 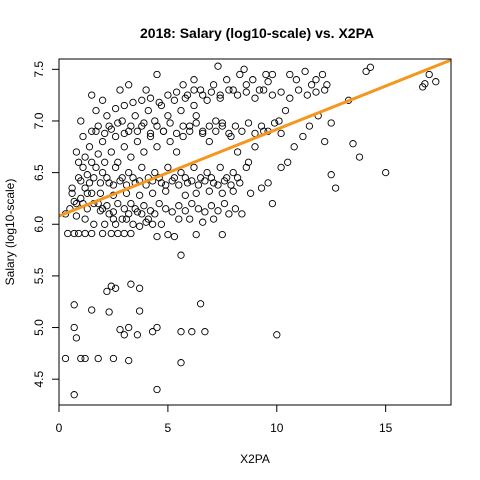 I want to click on chart-title: 2018: Salary (log10-scale) vs. X2PA, so click(x=257, y=33).